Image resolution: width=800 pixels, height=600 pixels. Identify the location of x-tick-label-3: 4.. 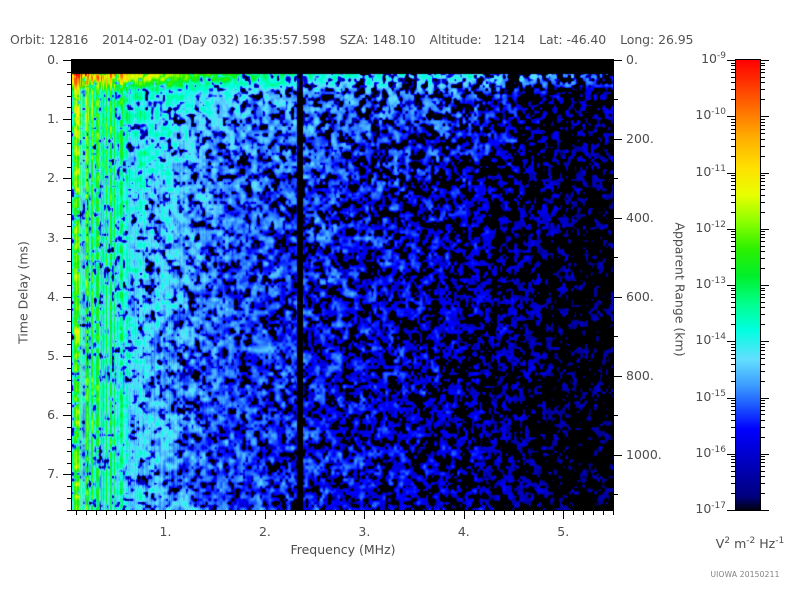
(463, 531).